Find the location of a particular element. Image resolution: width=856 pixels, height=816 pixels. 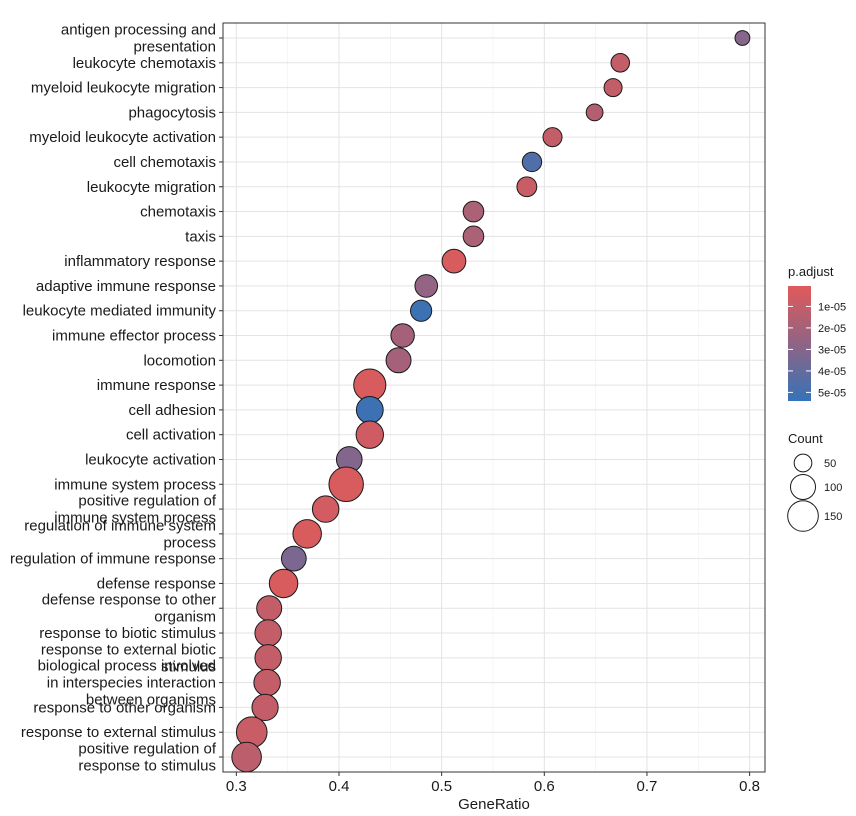

y-tick-label: response to other organism is located at coordinates (124, 707).